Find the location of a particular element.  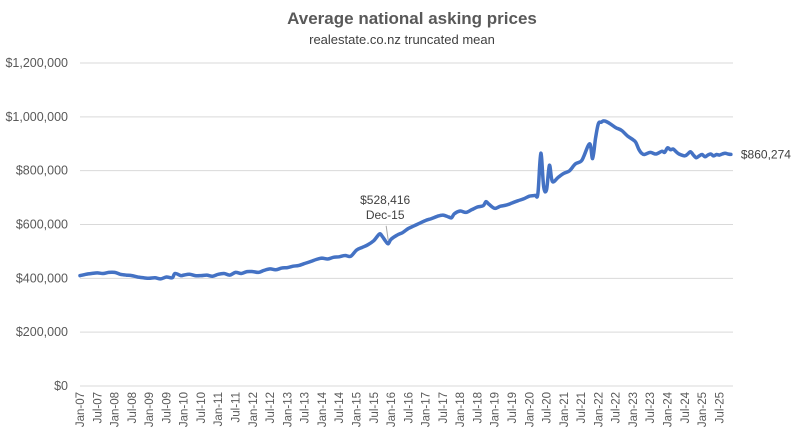

x-tick-label: Jan-23 is located at coordinates (634, 409).